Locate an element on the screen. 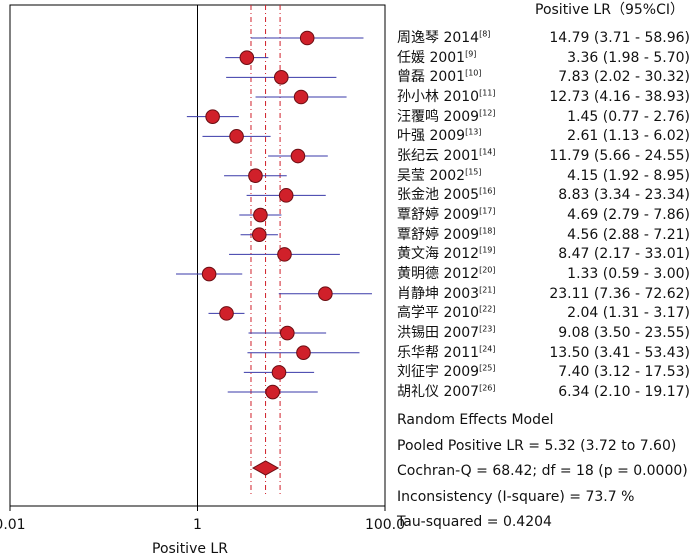 This screenshot has height=560, width=700. study-estimate: 13.50 (3.41 - 53.43) is located at coordinates (619, 352).